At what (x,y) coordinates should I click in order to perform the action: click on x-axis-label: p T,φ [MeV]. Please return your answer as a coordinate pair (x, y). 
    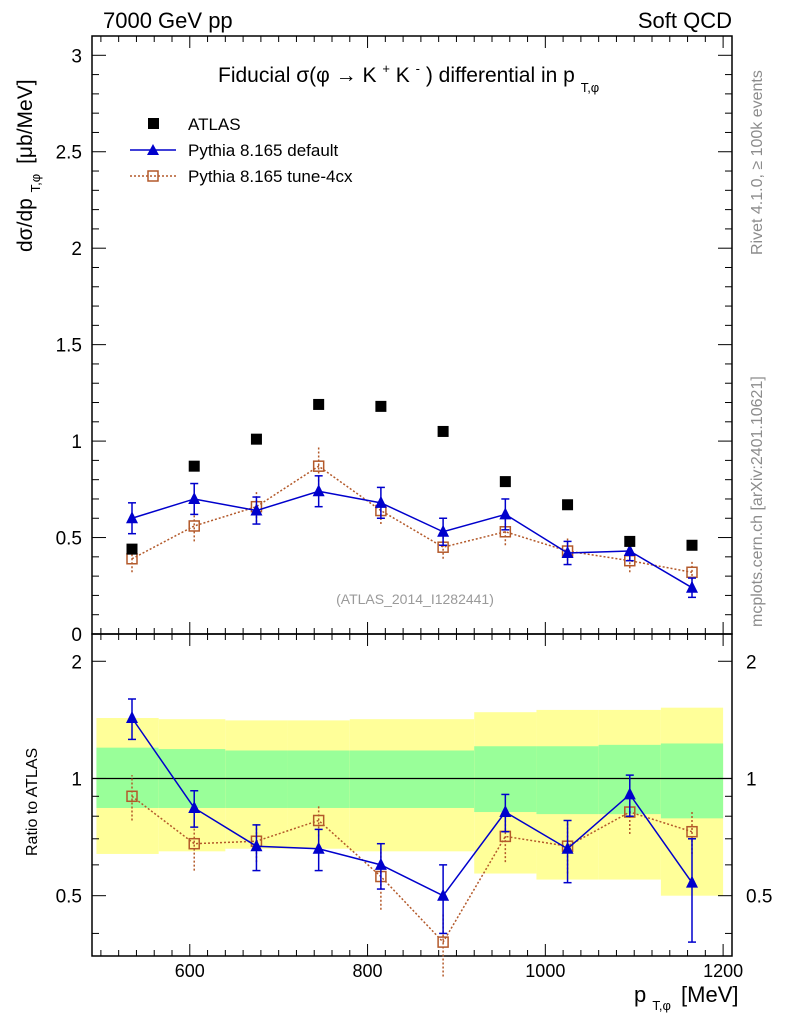
    Looking at the image, I should click on (686, 998).